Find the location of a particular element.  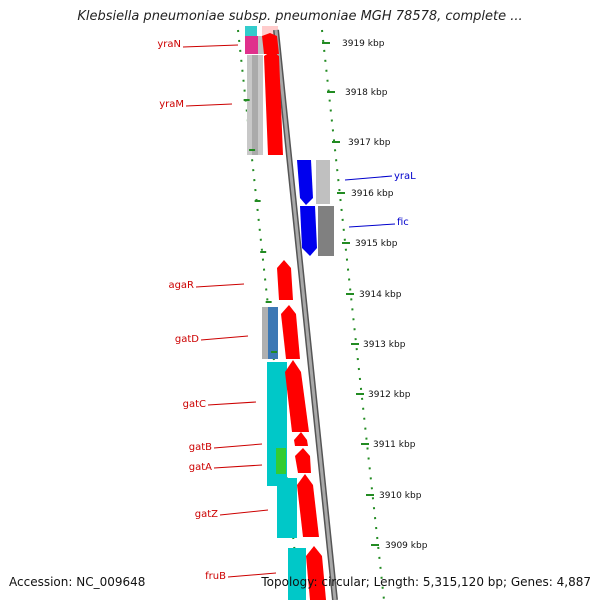

gene-arrow-gatA is located at coordinates (303, 460).